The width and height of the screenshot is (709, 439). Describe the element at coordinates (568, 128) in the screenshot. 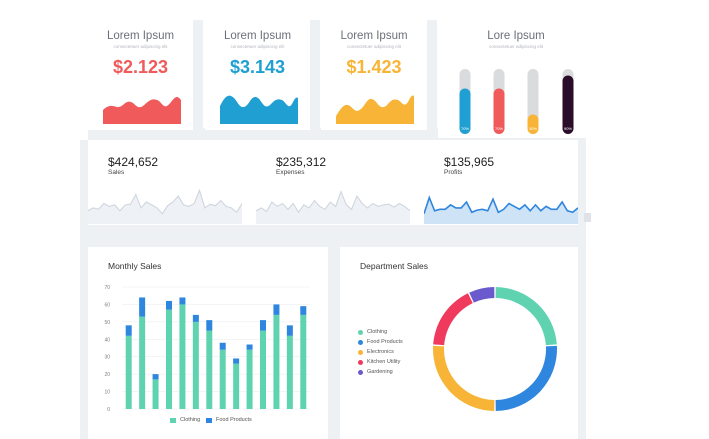

I see `progress-label: 90%` at that location.